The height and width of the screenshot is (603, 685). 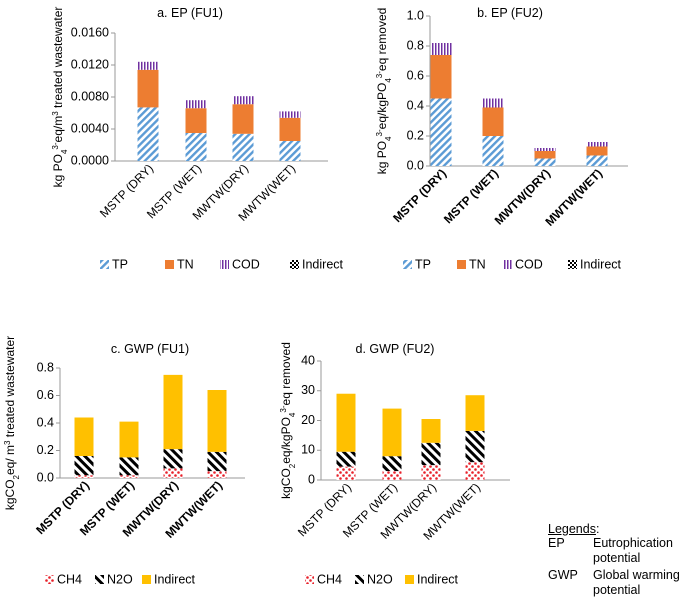 What do you see at coordinates (308, 360) in the screenshot?
I see `y-tick-label: 40` at bounding box center [308, 360].